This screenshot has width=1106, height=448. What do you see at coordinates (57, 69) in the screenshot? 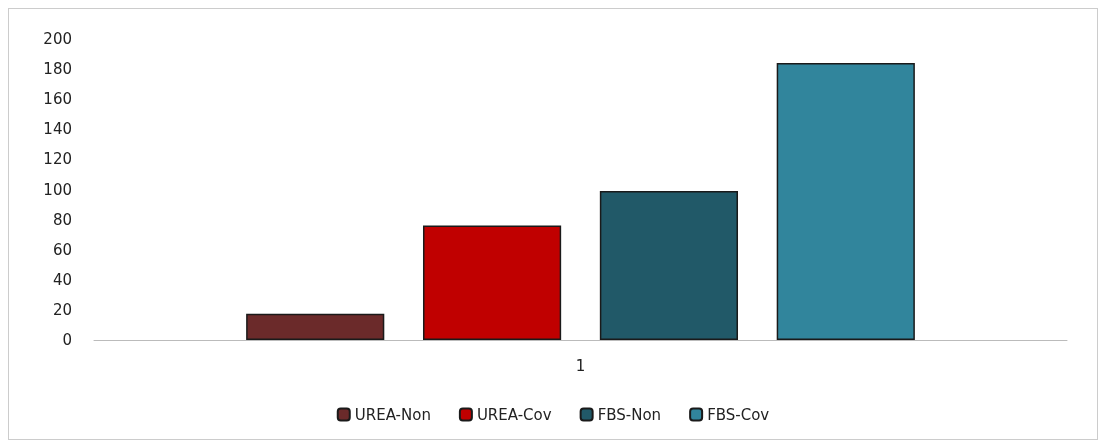
I see `y-tick-label: 180` at bounding box center [57, 69].